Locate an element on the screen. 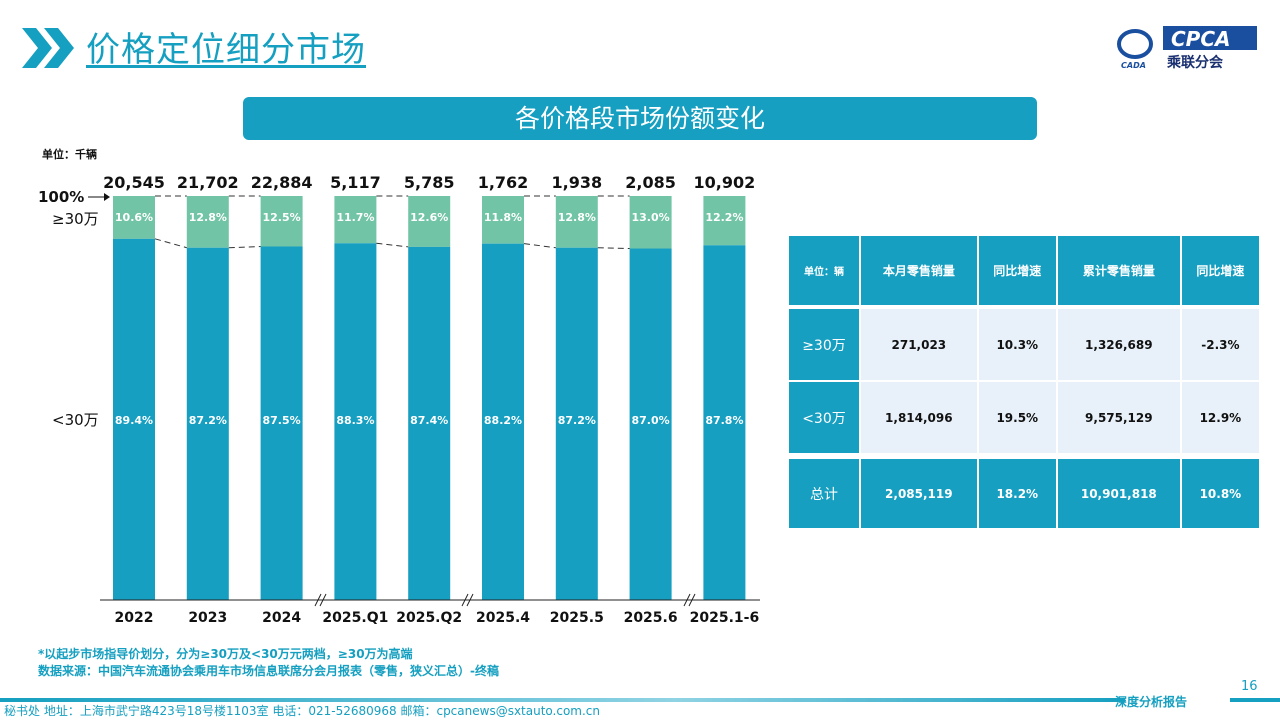  x-tick-label: 2025.4 is located at coordinates (503, 618).